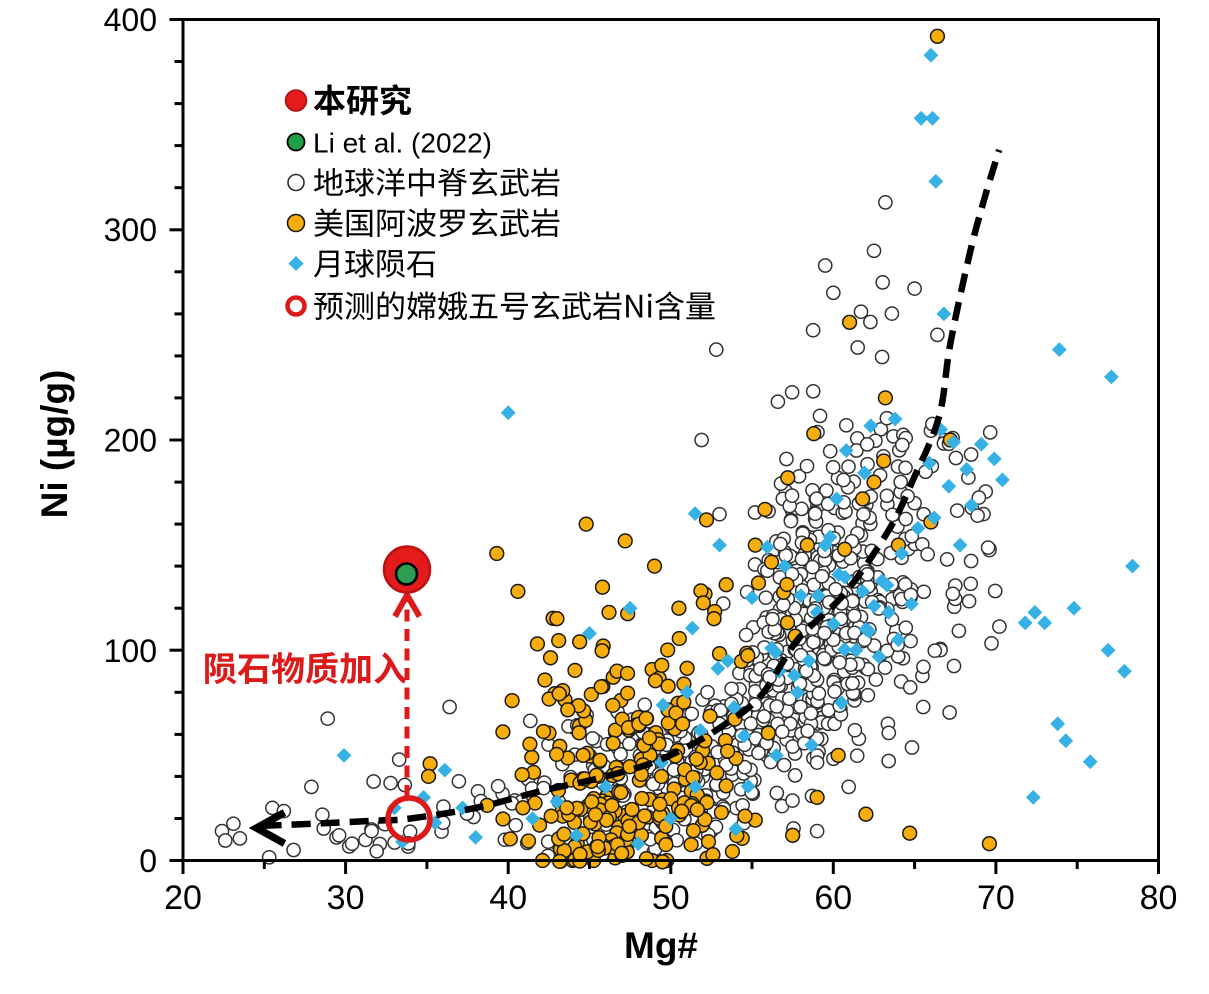  I want to click on svg-text: Mg#, so click(661, 945).